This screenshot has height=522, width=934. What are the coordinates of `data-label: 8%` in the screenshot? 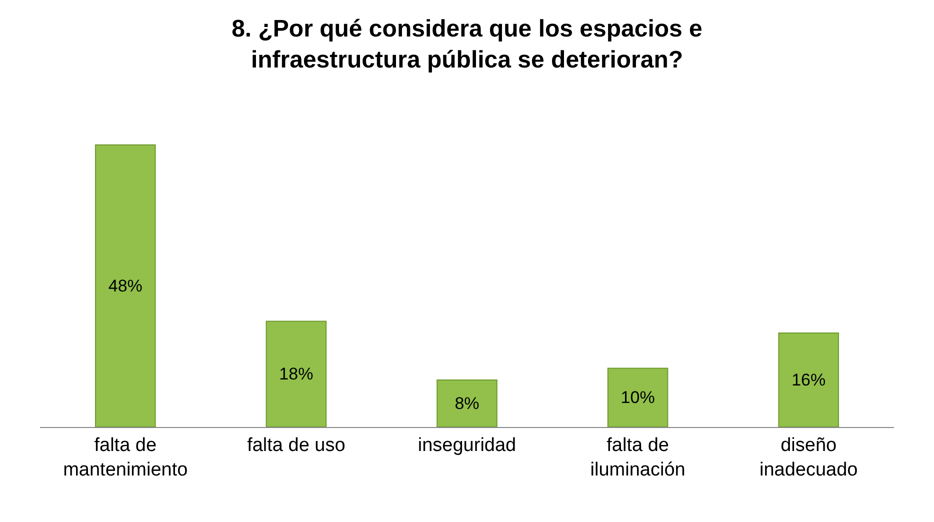 It's located at (467, 403).